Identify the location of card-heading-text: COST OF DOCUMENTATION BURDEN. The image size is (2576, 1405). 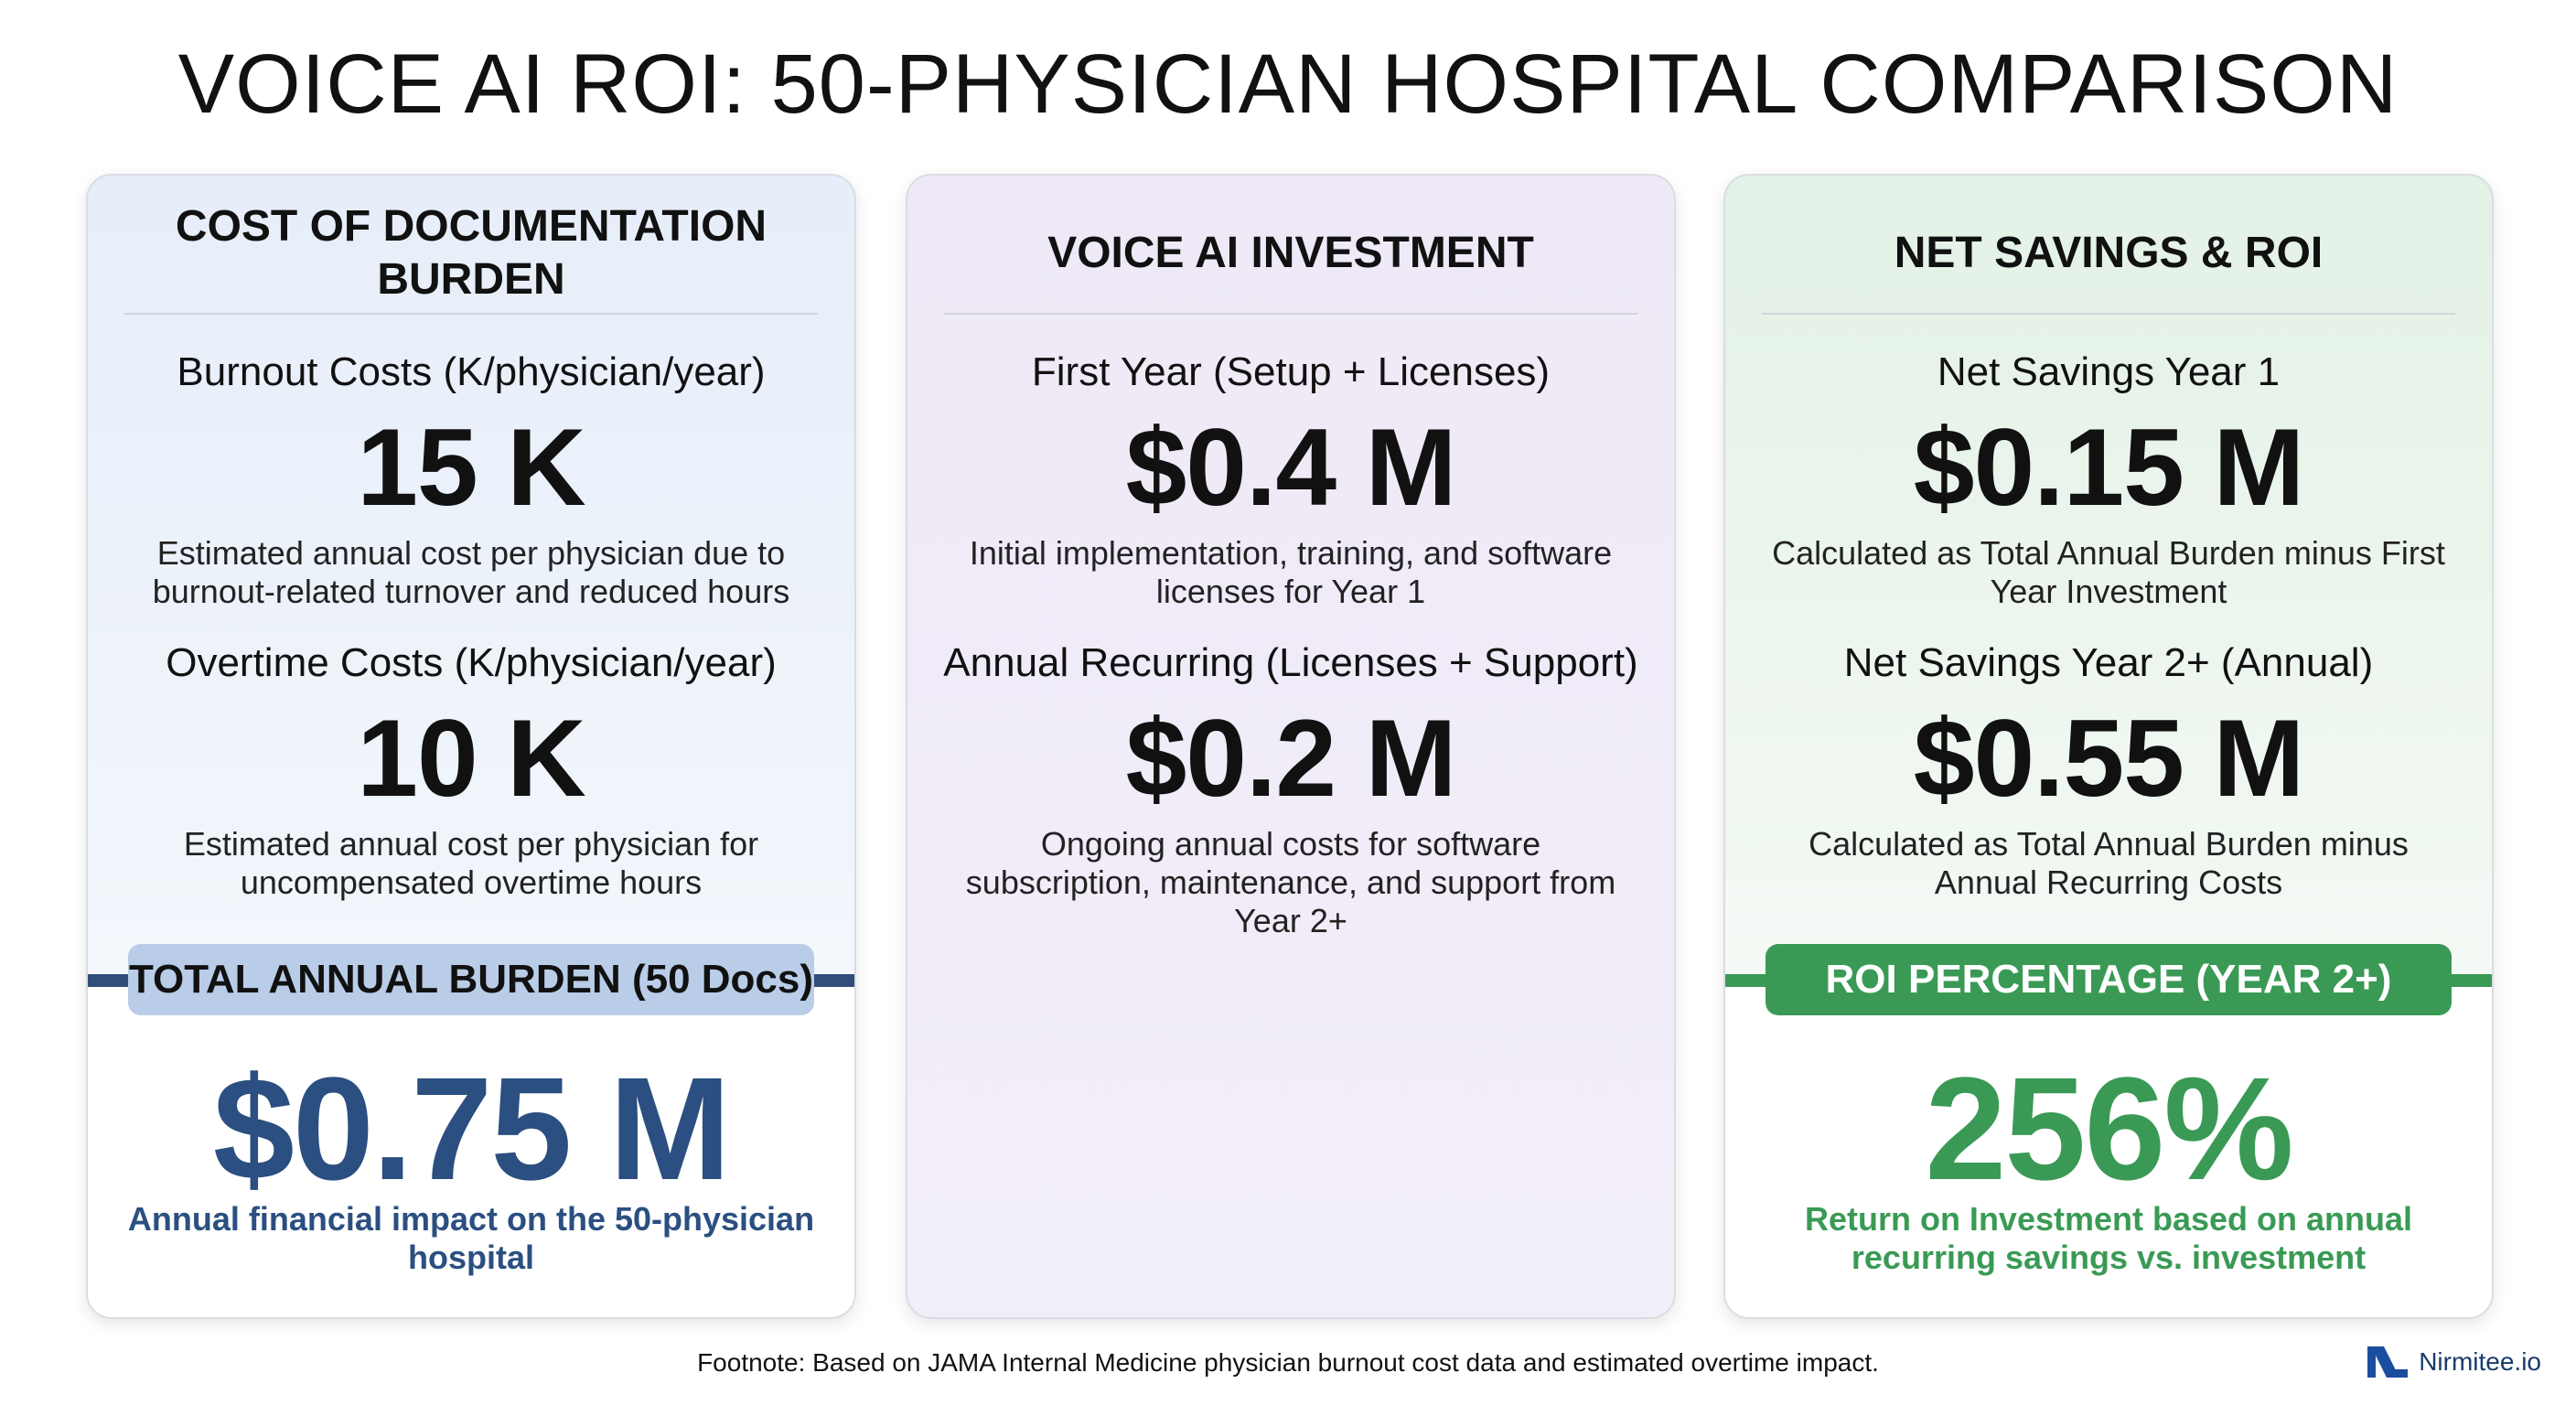
(471, 253).